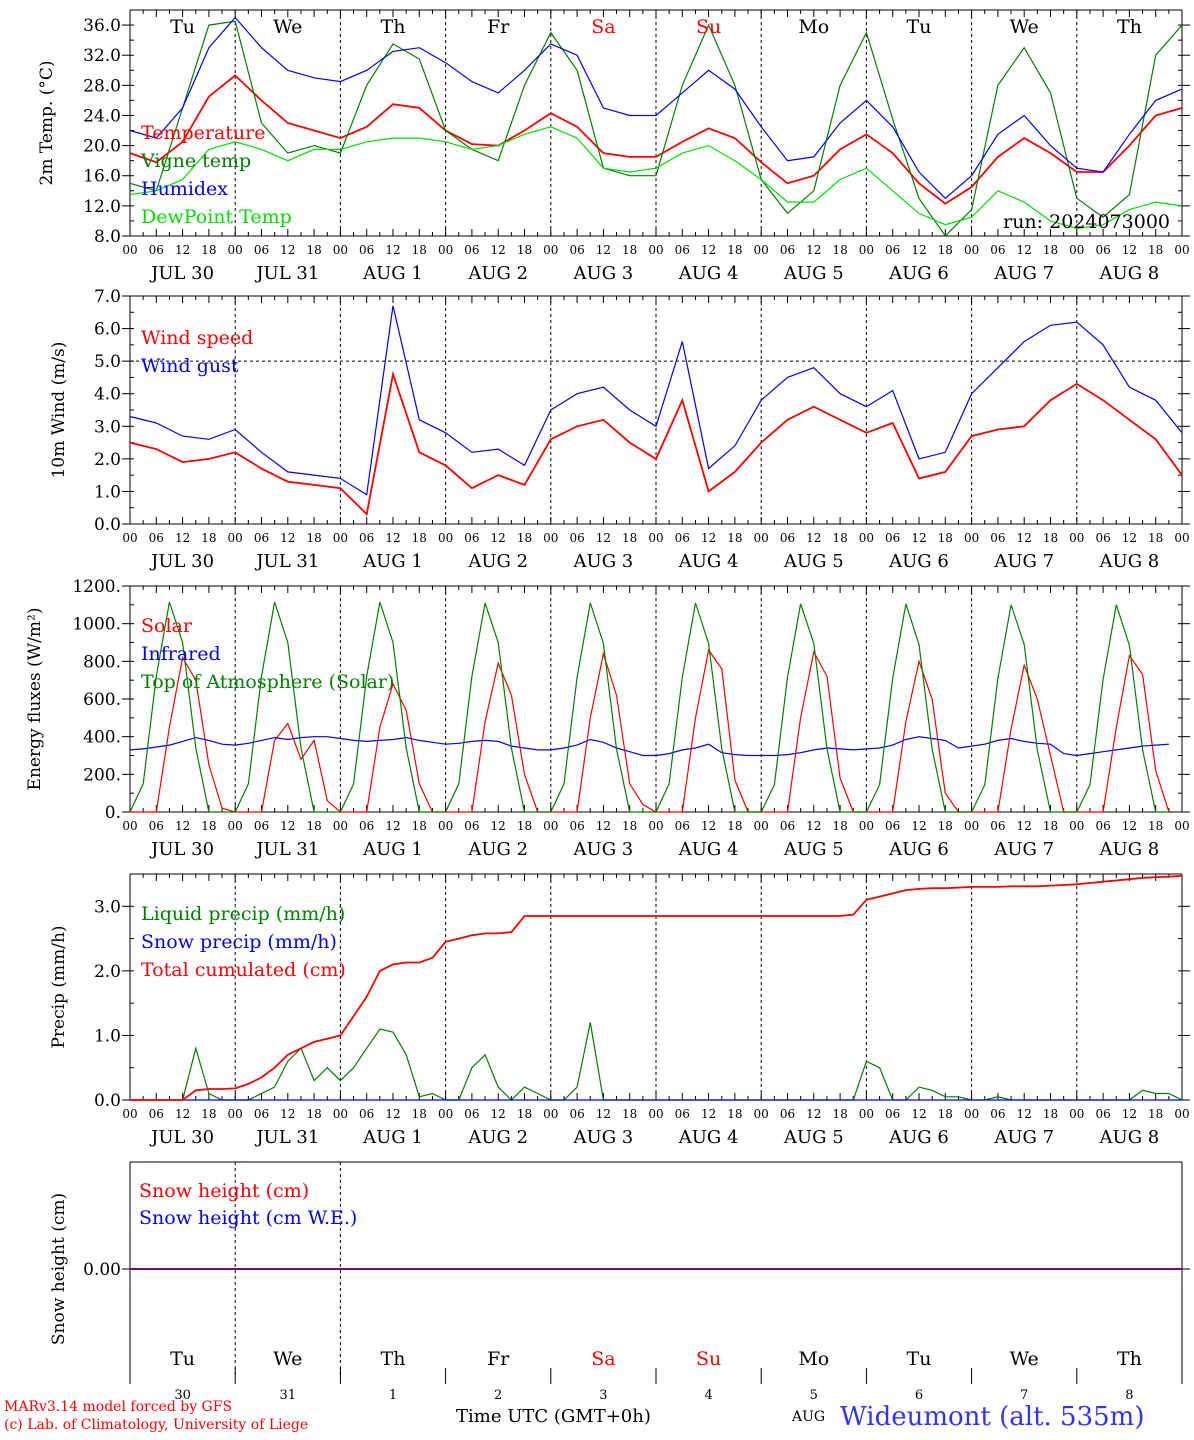 This screenshot has height=1440, width=1194. I want to click on y-tick-label: 200., so click(102, 775).